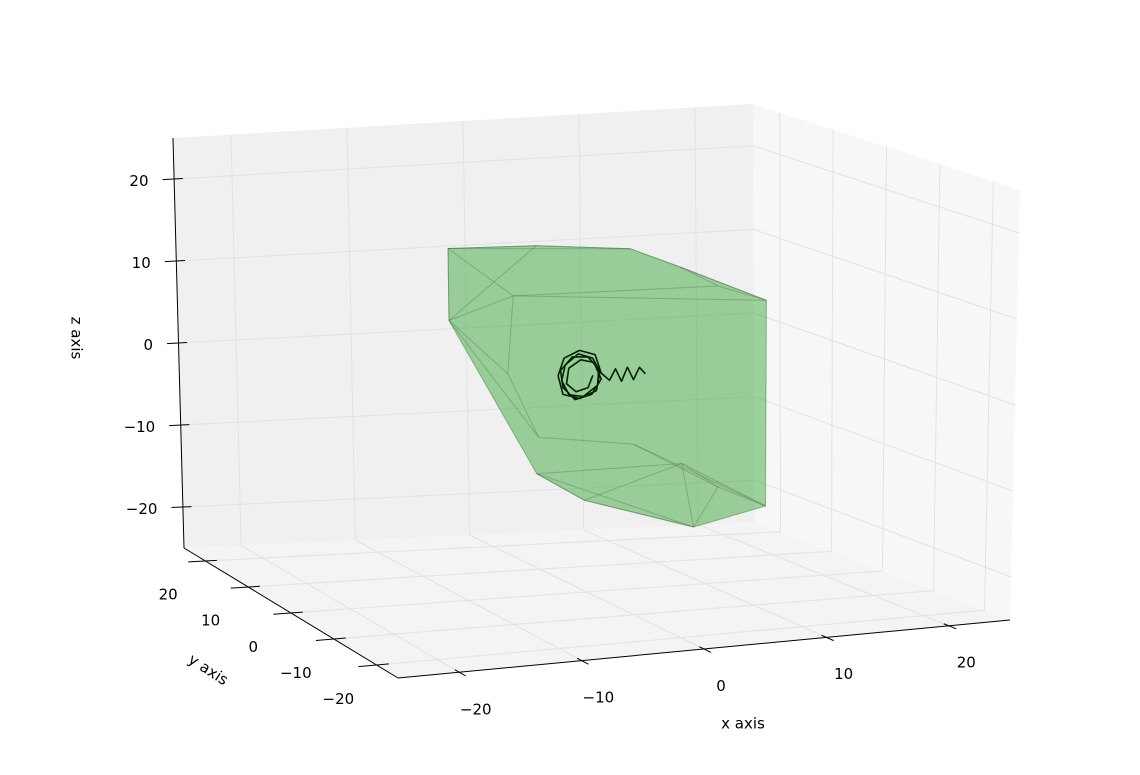 The width and height of the screenshot is (1140, 775). I want to click on z-tick-label: 0, so click(148, 345).